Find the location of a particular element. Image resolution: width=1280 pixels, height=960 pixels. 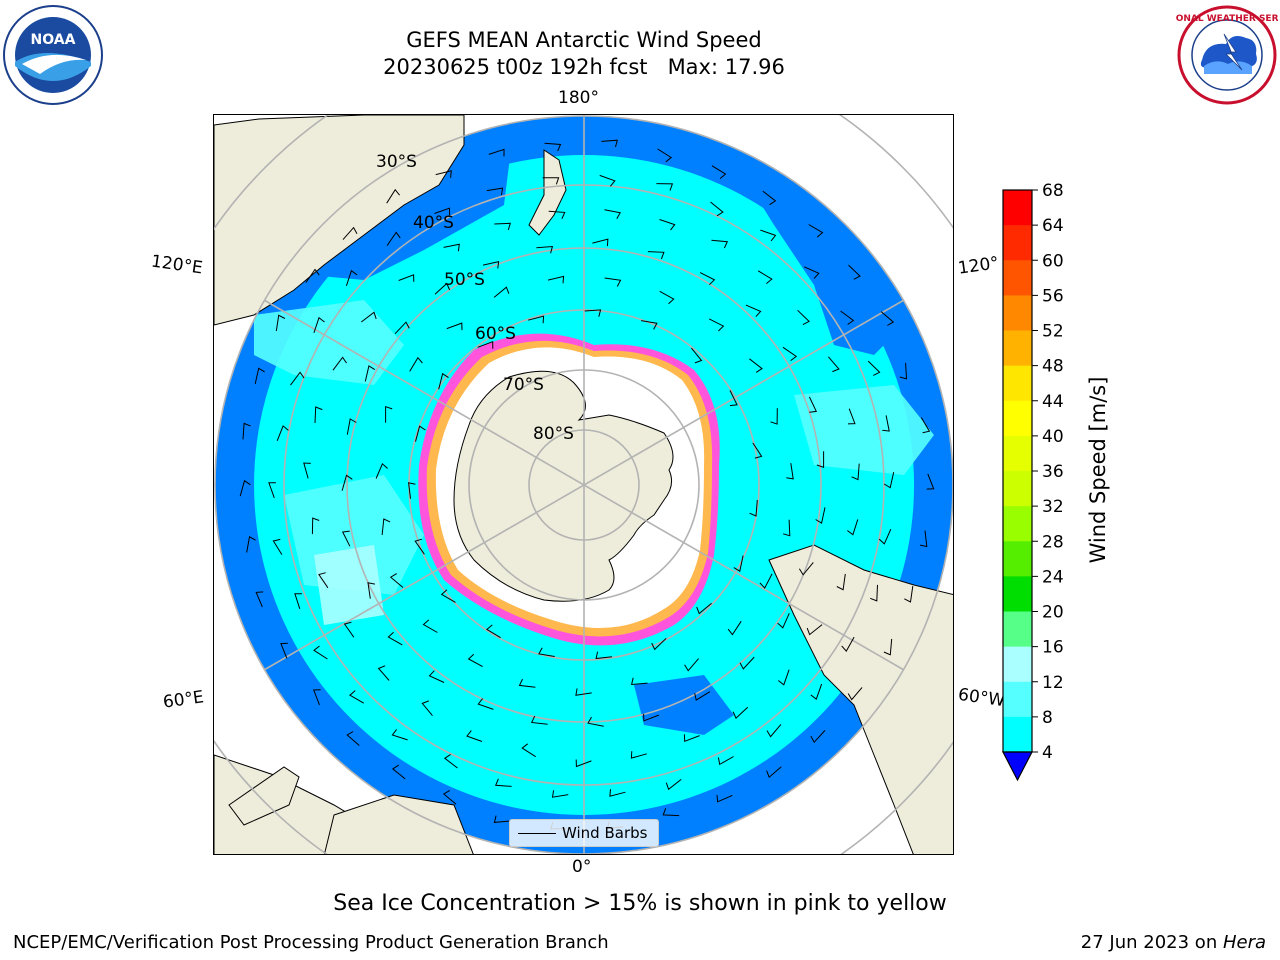

legend: Wind Barbs is located at coordinates (584, 833).